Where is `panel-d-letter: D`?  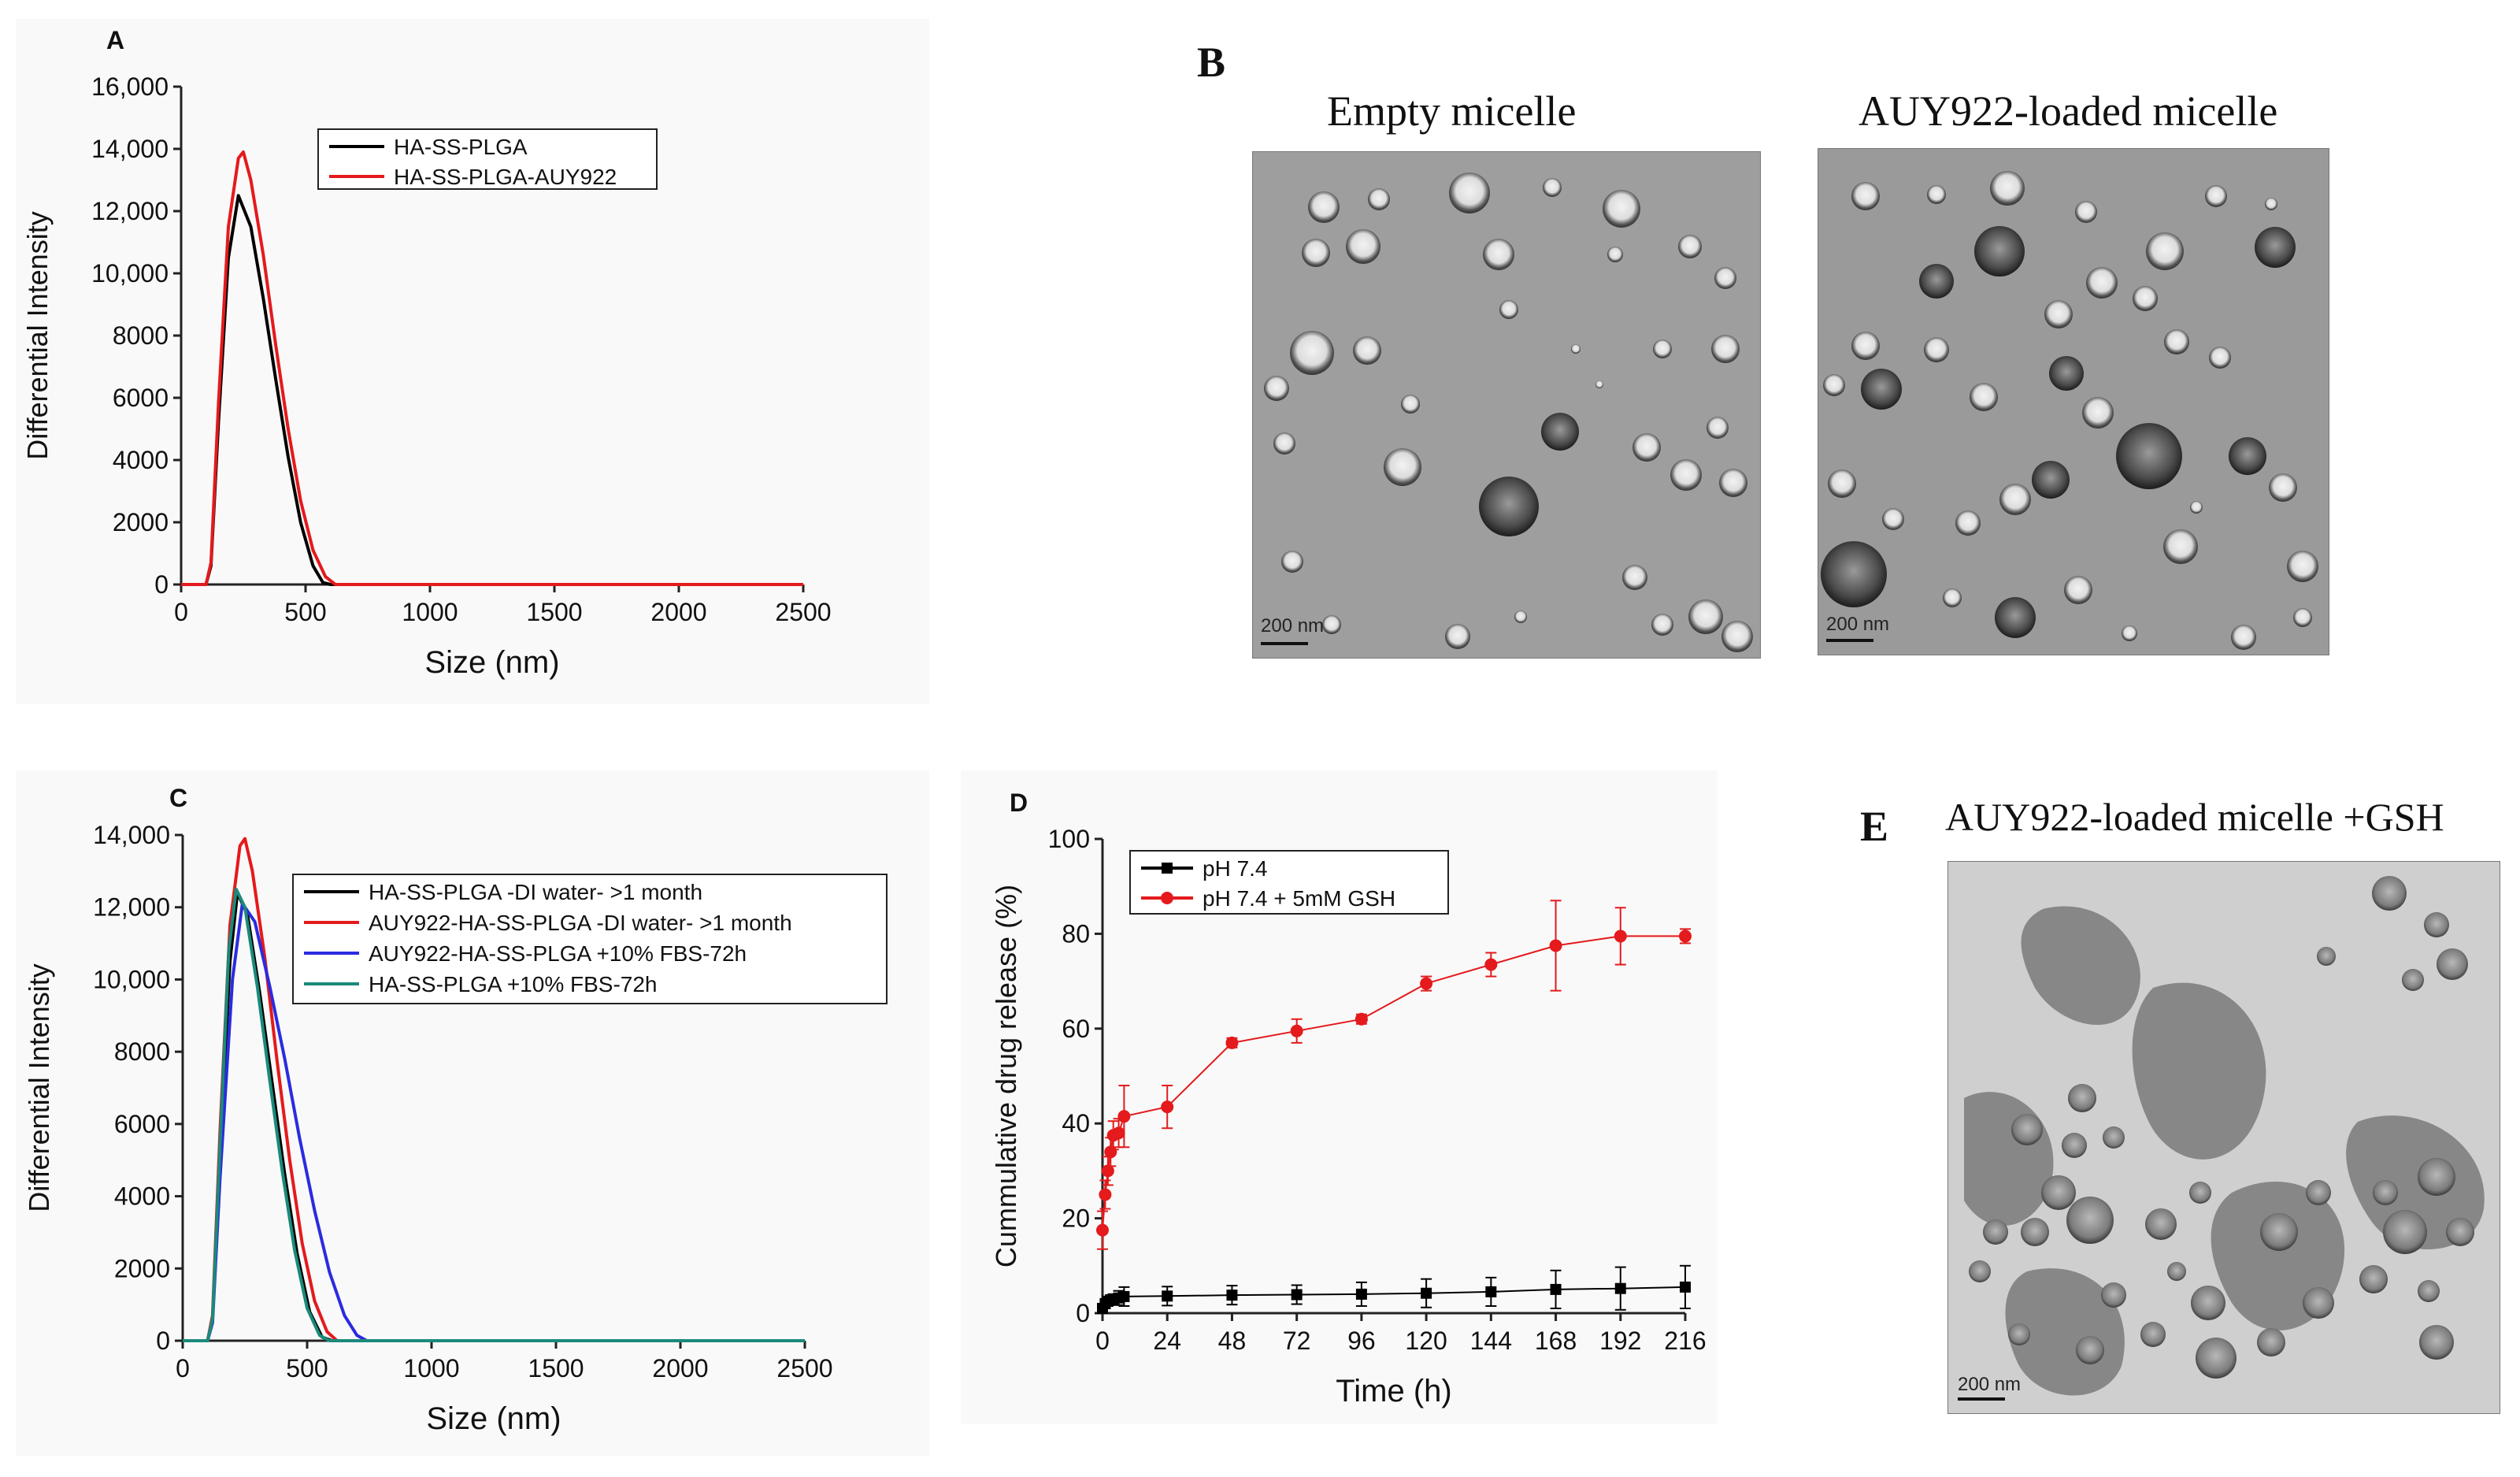 panel-d-letter: D is located at coordinates (1019, 803).